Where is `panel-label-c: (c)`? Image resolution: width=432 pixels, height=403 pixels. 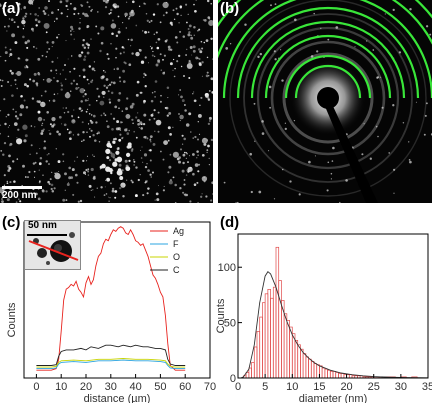
panel-label-c: (c) is located at coordinates (11, 222).